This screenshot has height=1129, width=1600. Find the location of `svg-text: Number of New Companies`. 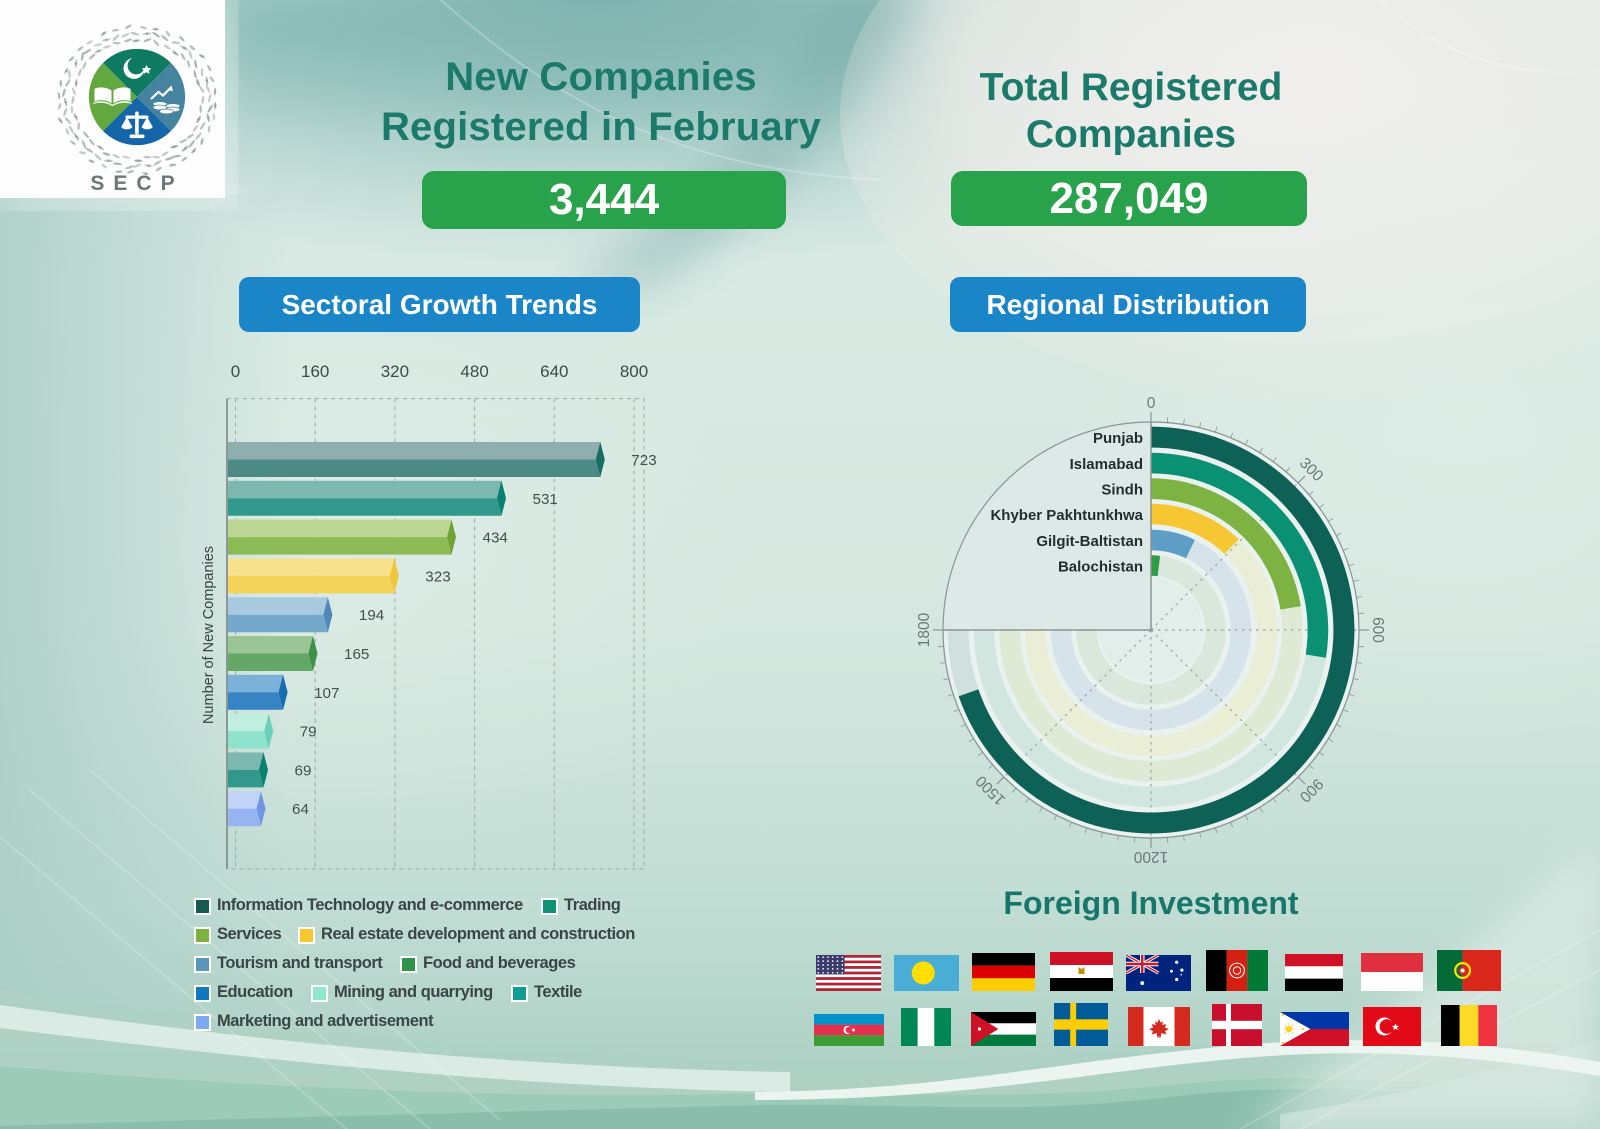

svg-text: Number of New Companies is located at coordinates (209, 635).